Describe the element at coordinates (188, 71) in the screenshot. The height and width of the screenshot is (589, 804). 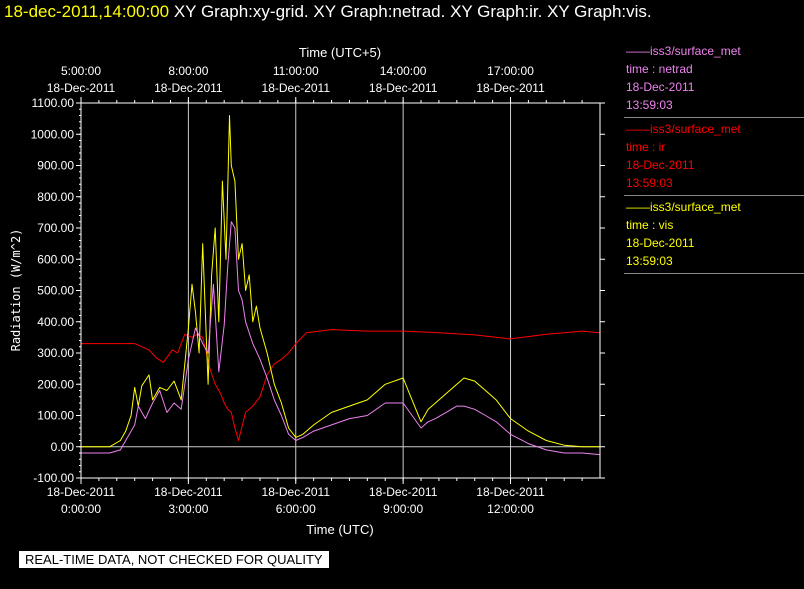
I see `x2-tick-time: 8:00:00` at that location.